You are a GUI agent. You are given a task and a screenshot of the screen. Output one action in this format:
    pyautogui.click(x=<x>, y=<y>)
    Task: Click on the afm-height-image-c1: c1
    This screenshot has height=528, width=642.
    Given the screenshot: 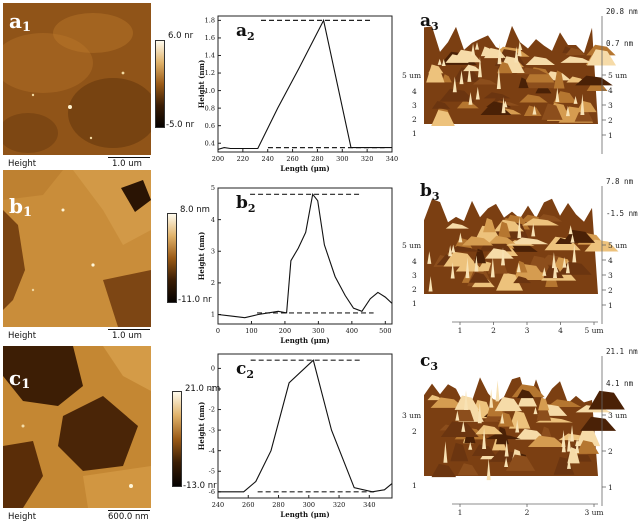 What is the action you would take?
    pyautogui.click(x=77, y=427)
    